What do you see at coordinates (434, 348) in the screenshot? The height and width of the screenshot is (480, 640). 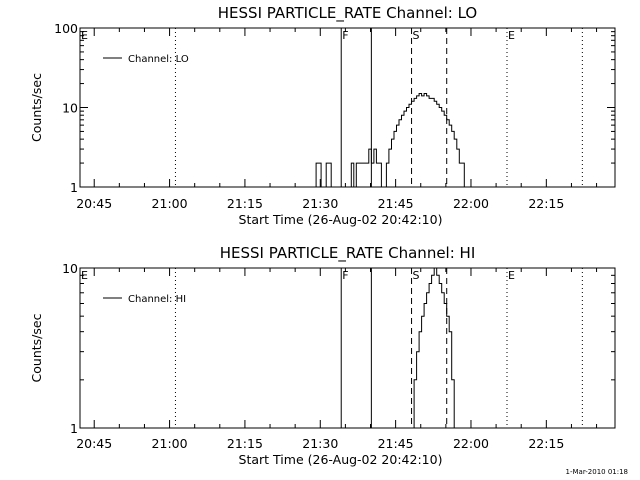 I see `series-line-channel-hi` at bounding box center [434, 348].